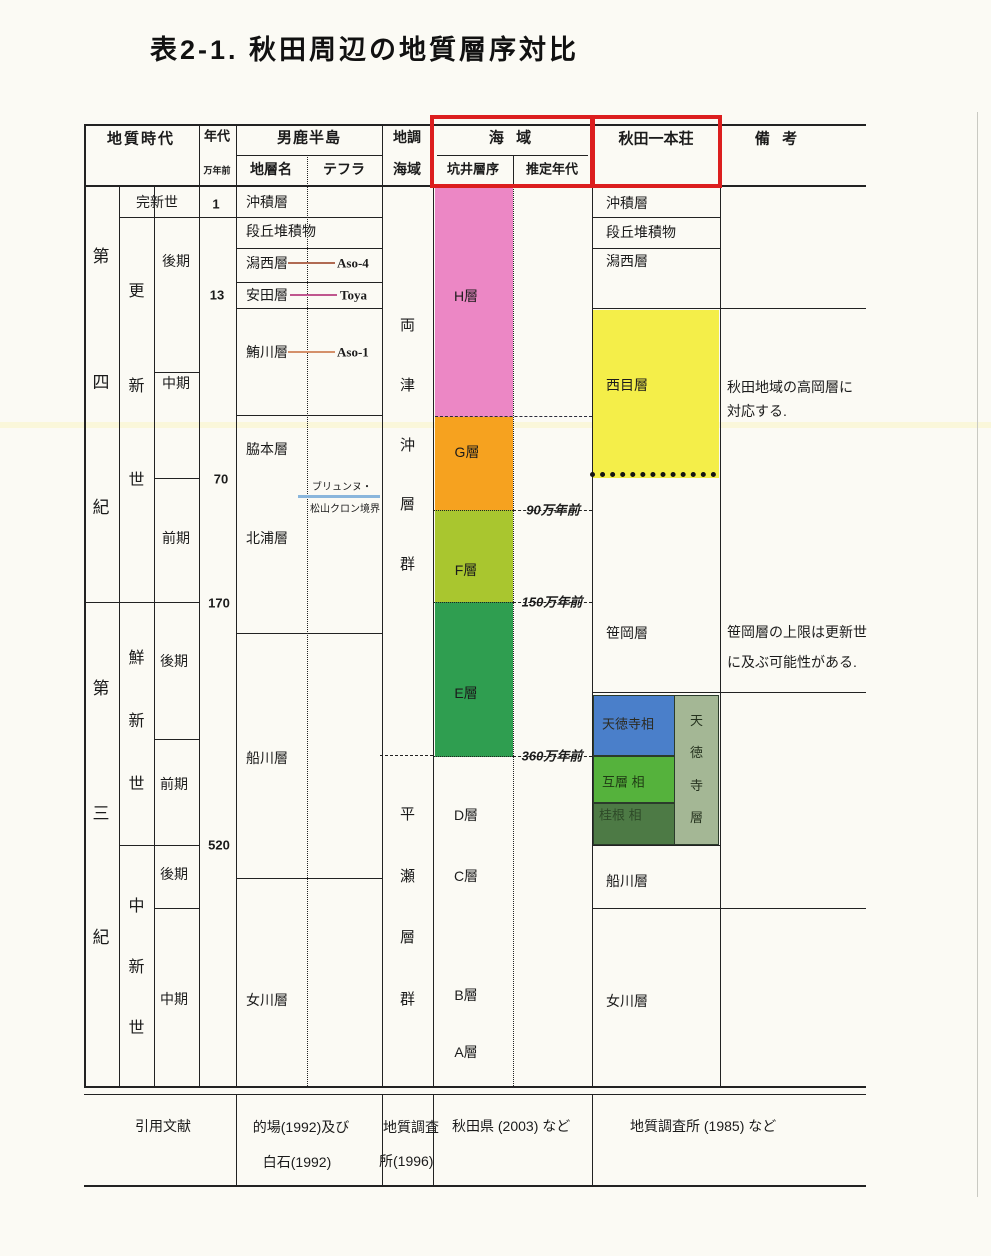 Image resolution: width=991 pixels, height=1256 pixels. What do you see at coordinates (797, 632) in the screenshot?
I see `remark-sasaoka-line1: 笹岡層の上限は更新世` at bounding box center [797, 632].